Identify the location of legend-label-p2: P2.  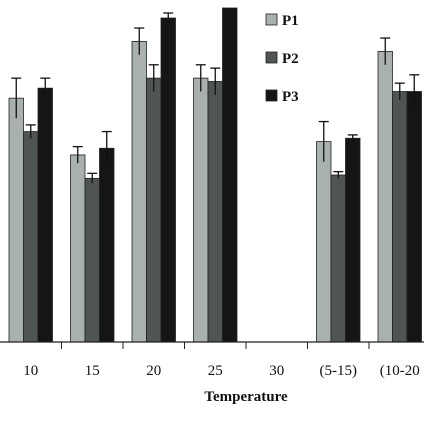
(290, 59).